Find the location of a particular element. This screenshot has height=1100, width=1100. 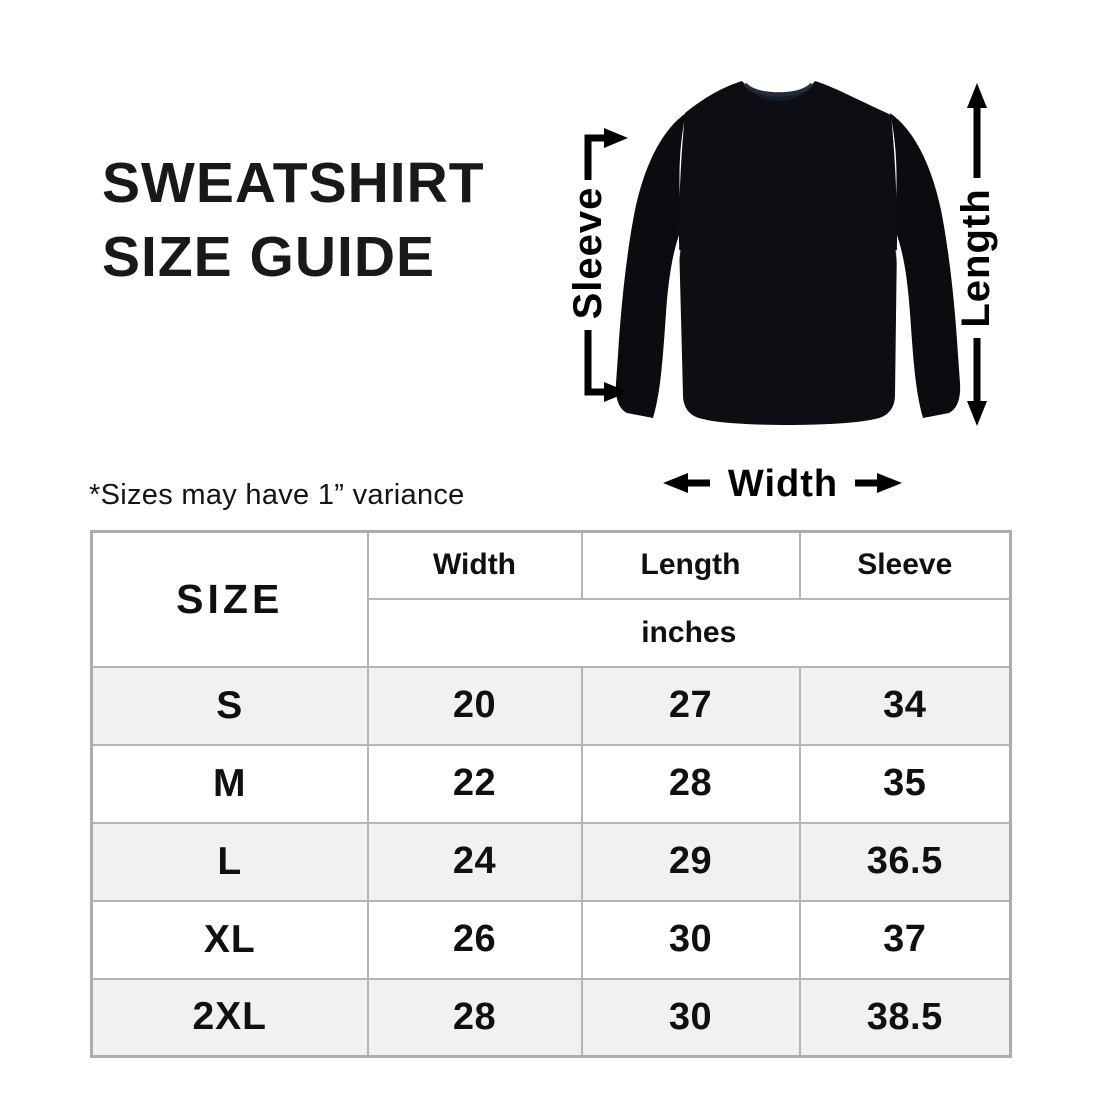

sleeve-column-header: Sleeve is located at coordinates (905, 565).